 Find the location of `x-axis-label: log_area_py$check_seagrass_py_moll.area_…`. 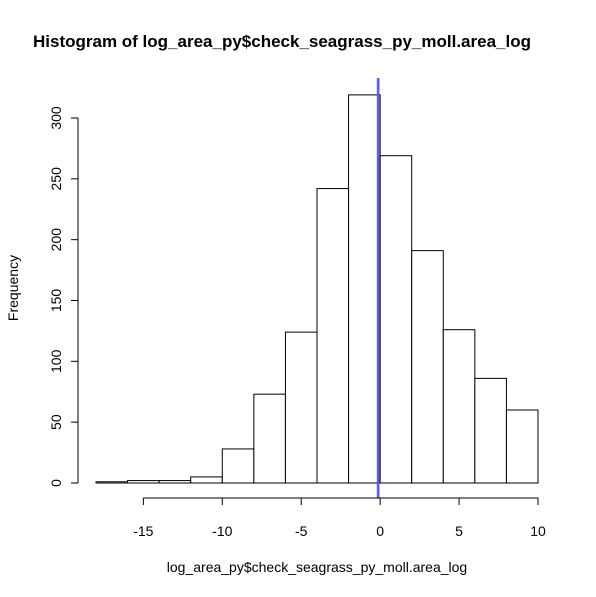

x-axis-label: log_area_py$check_seagrass_py_moll.area_… is located at coordinates (317, 567).